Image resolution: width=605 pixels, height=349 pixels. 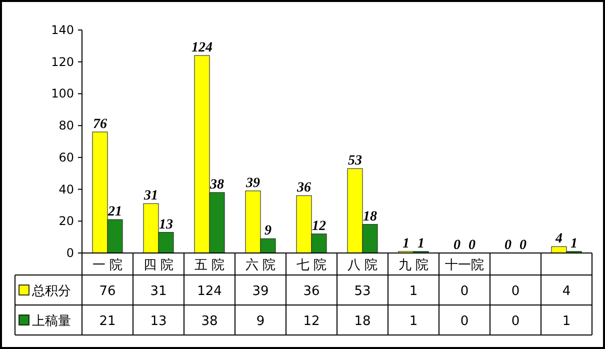 I want to click on text: 39, so click(x=260, y=291).